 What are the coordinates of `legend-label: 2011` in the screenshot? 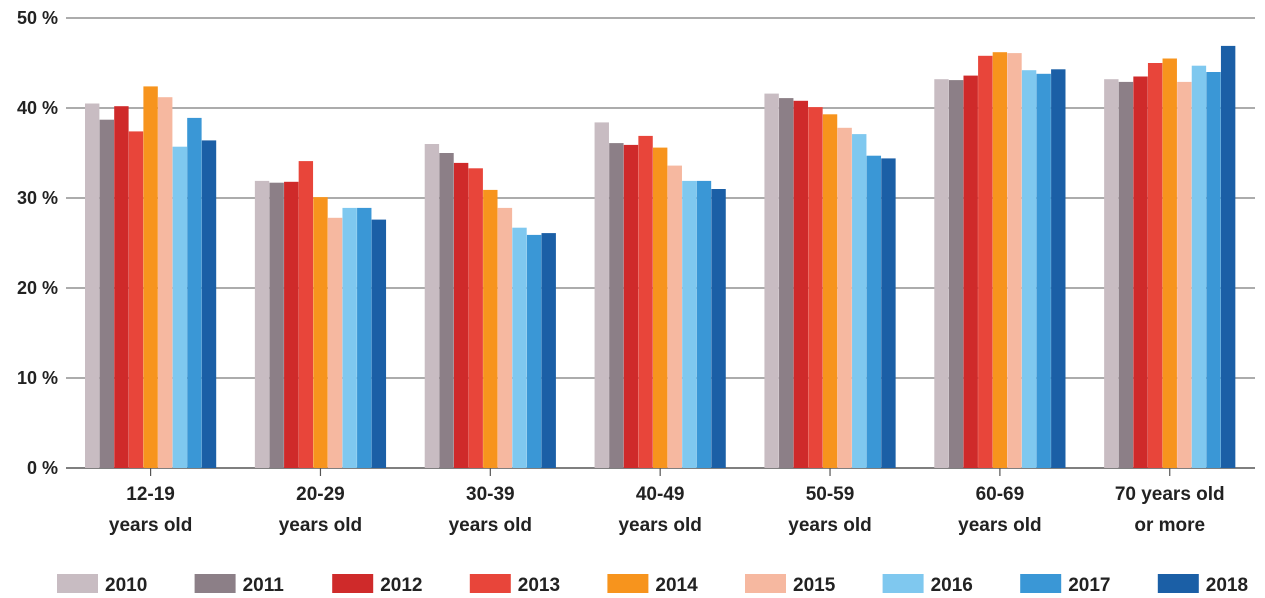 It's located at (264, 585).